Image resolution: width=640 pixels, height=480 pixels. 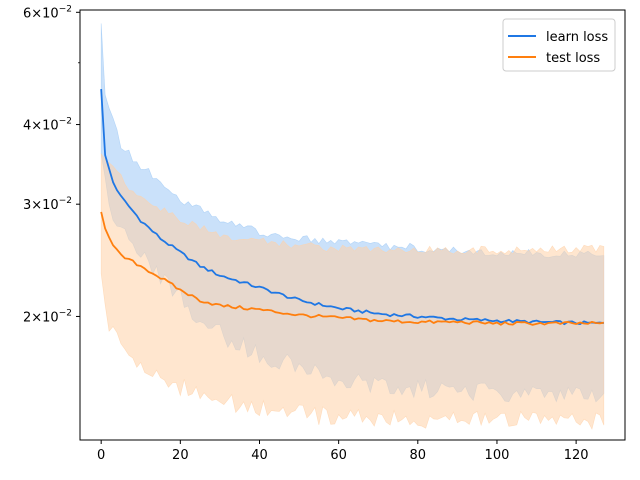 What do you see at coordinates (47, 316) in the screenshot?
I see `y-tick-label: 2×10⁻²` at bounding box center [47, 316].